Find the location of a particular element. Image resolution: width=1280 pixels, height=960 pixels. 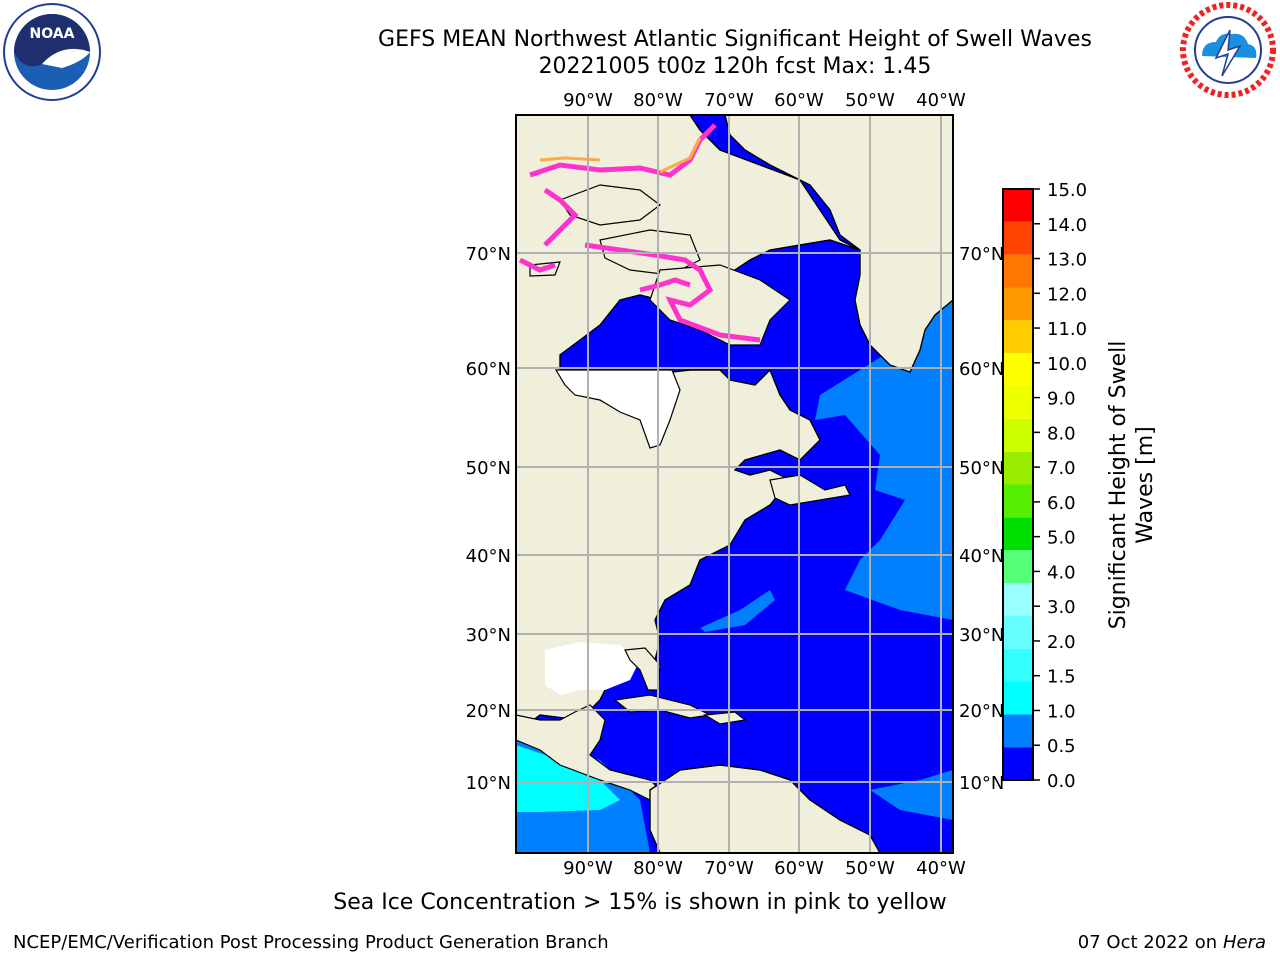

lat-label-left: 50°N is located at coordinates (488, 468).